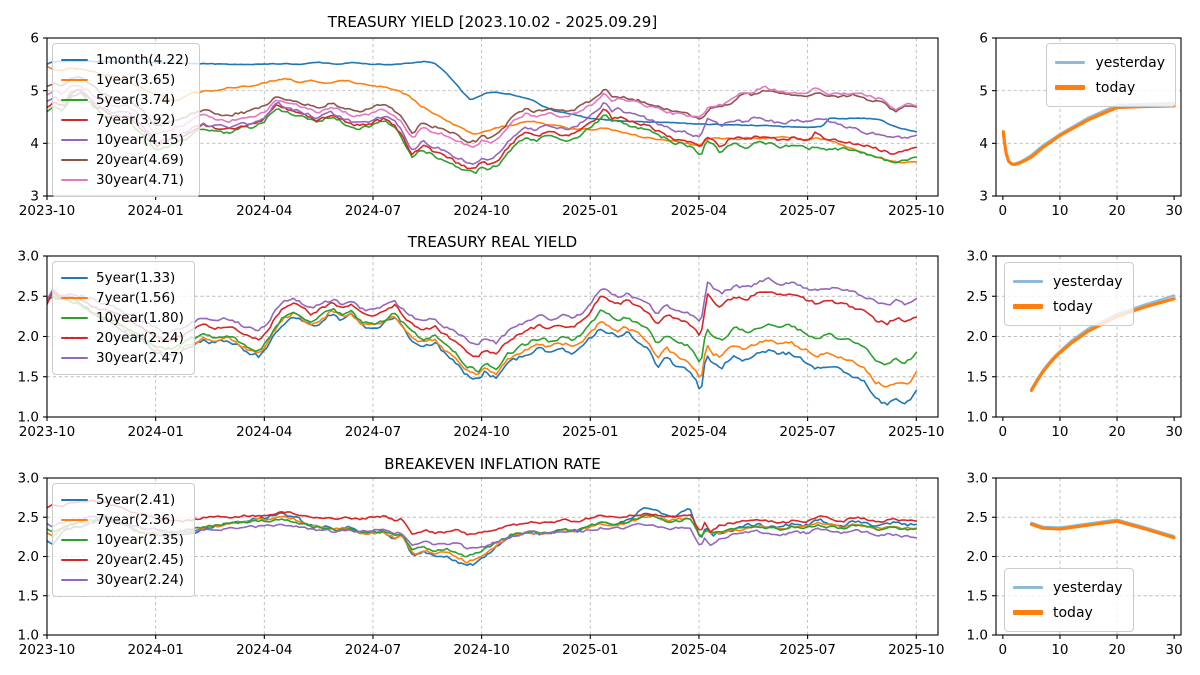 This screenshot has width=1200, height=675. I want to click on legend-entry: 5year(1.33), so click(122, 278).